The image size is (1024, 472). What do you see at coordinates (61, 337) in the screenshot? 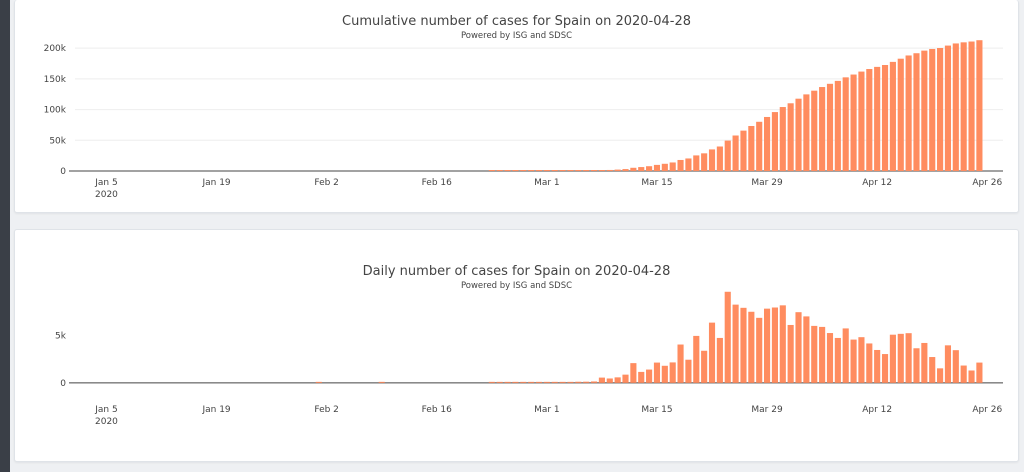
I see `y-tick-label: 5k` at bounding box center [61, 337].